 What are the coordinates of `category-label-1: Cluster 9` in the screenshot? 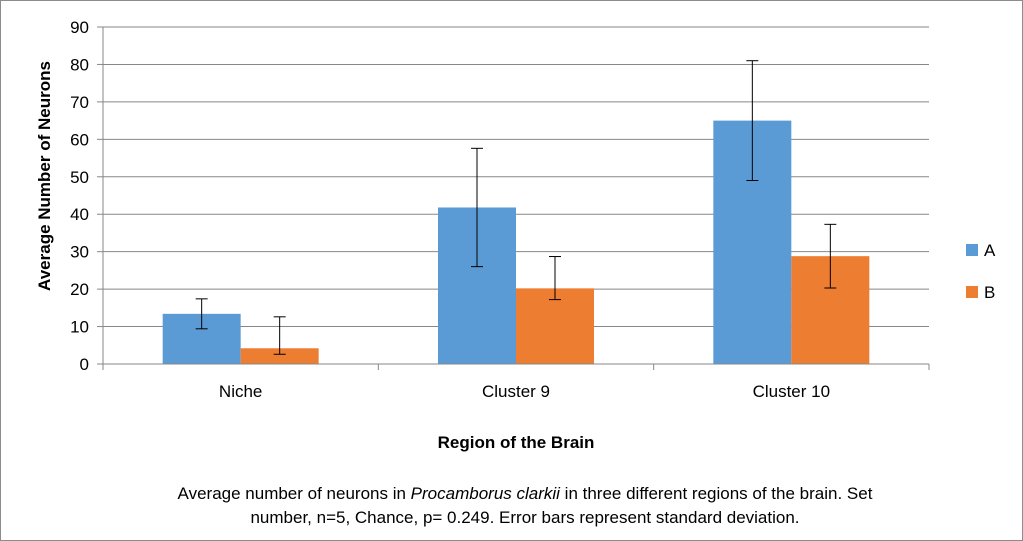 It's located at (516, 391).